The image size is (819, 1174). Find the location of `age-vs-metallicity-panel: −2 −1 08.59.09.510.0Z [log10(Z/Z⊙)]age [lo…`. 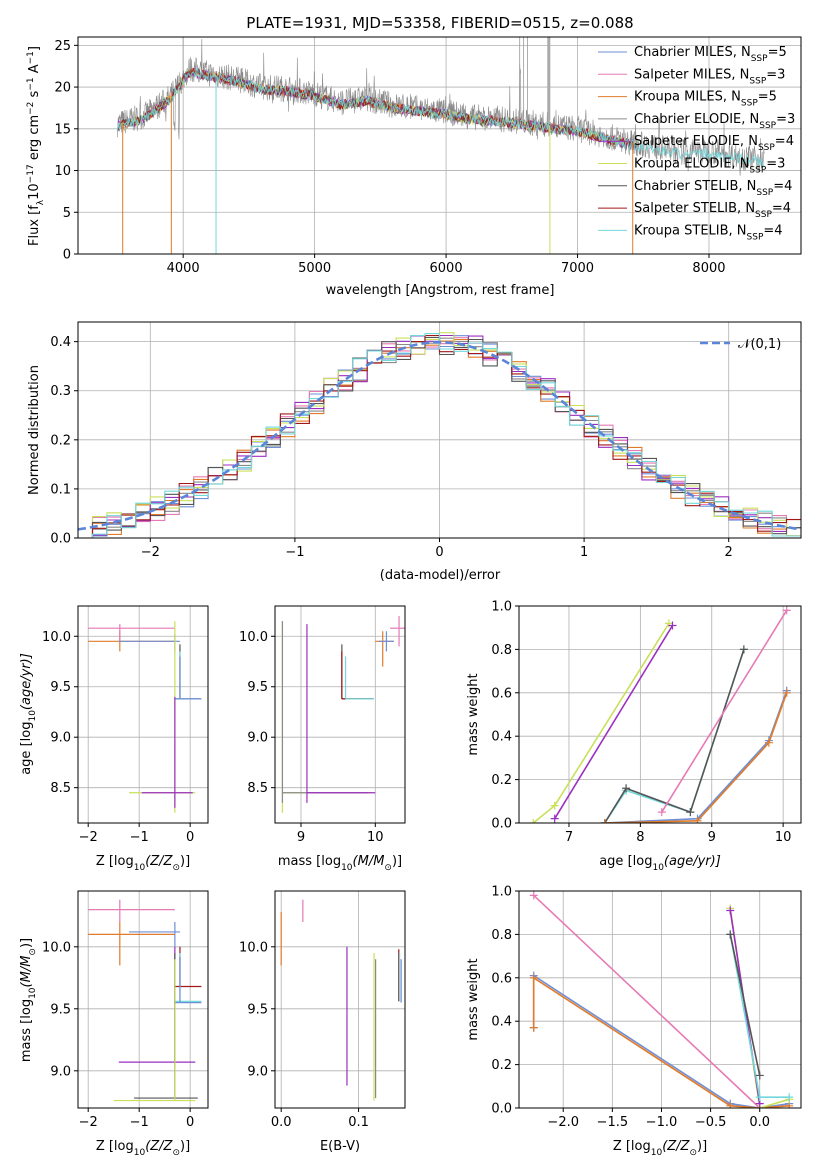

age-vs-metallicity-panel: −2 −1 08.59.09.510.0Z [log10(Z/Z⊙)]age [lo… is located at coordinates (114, 739).